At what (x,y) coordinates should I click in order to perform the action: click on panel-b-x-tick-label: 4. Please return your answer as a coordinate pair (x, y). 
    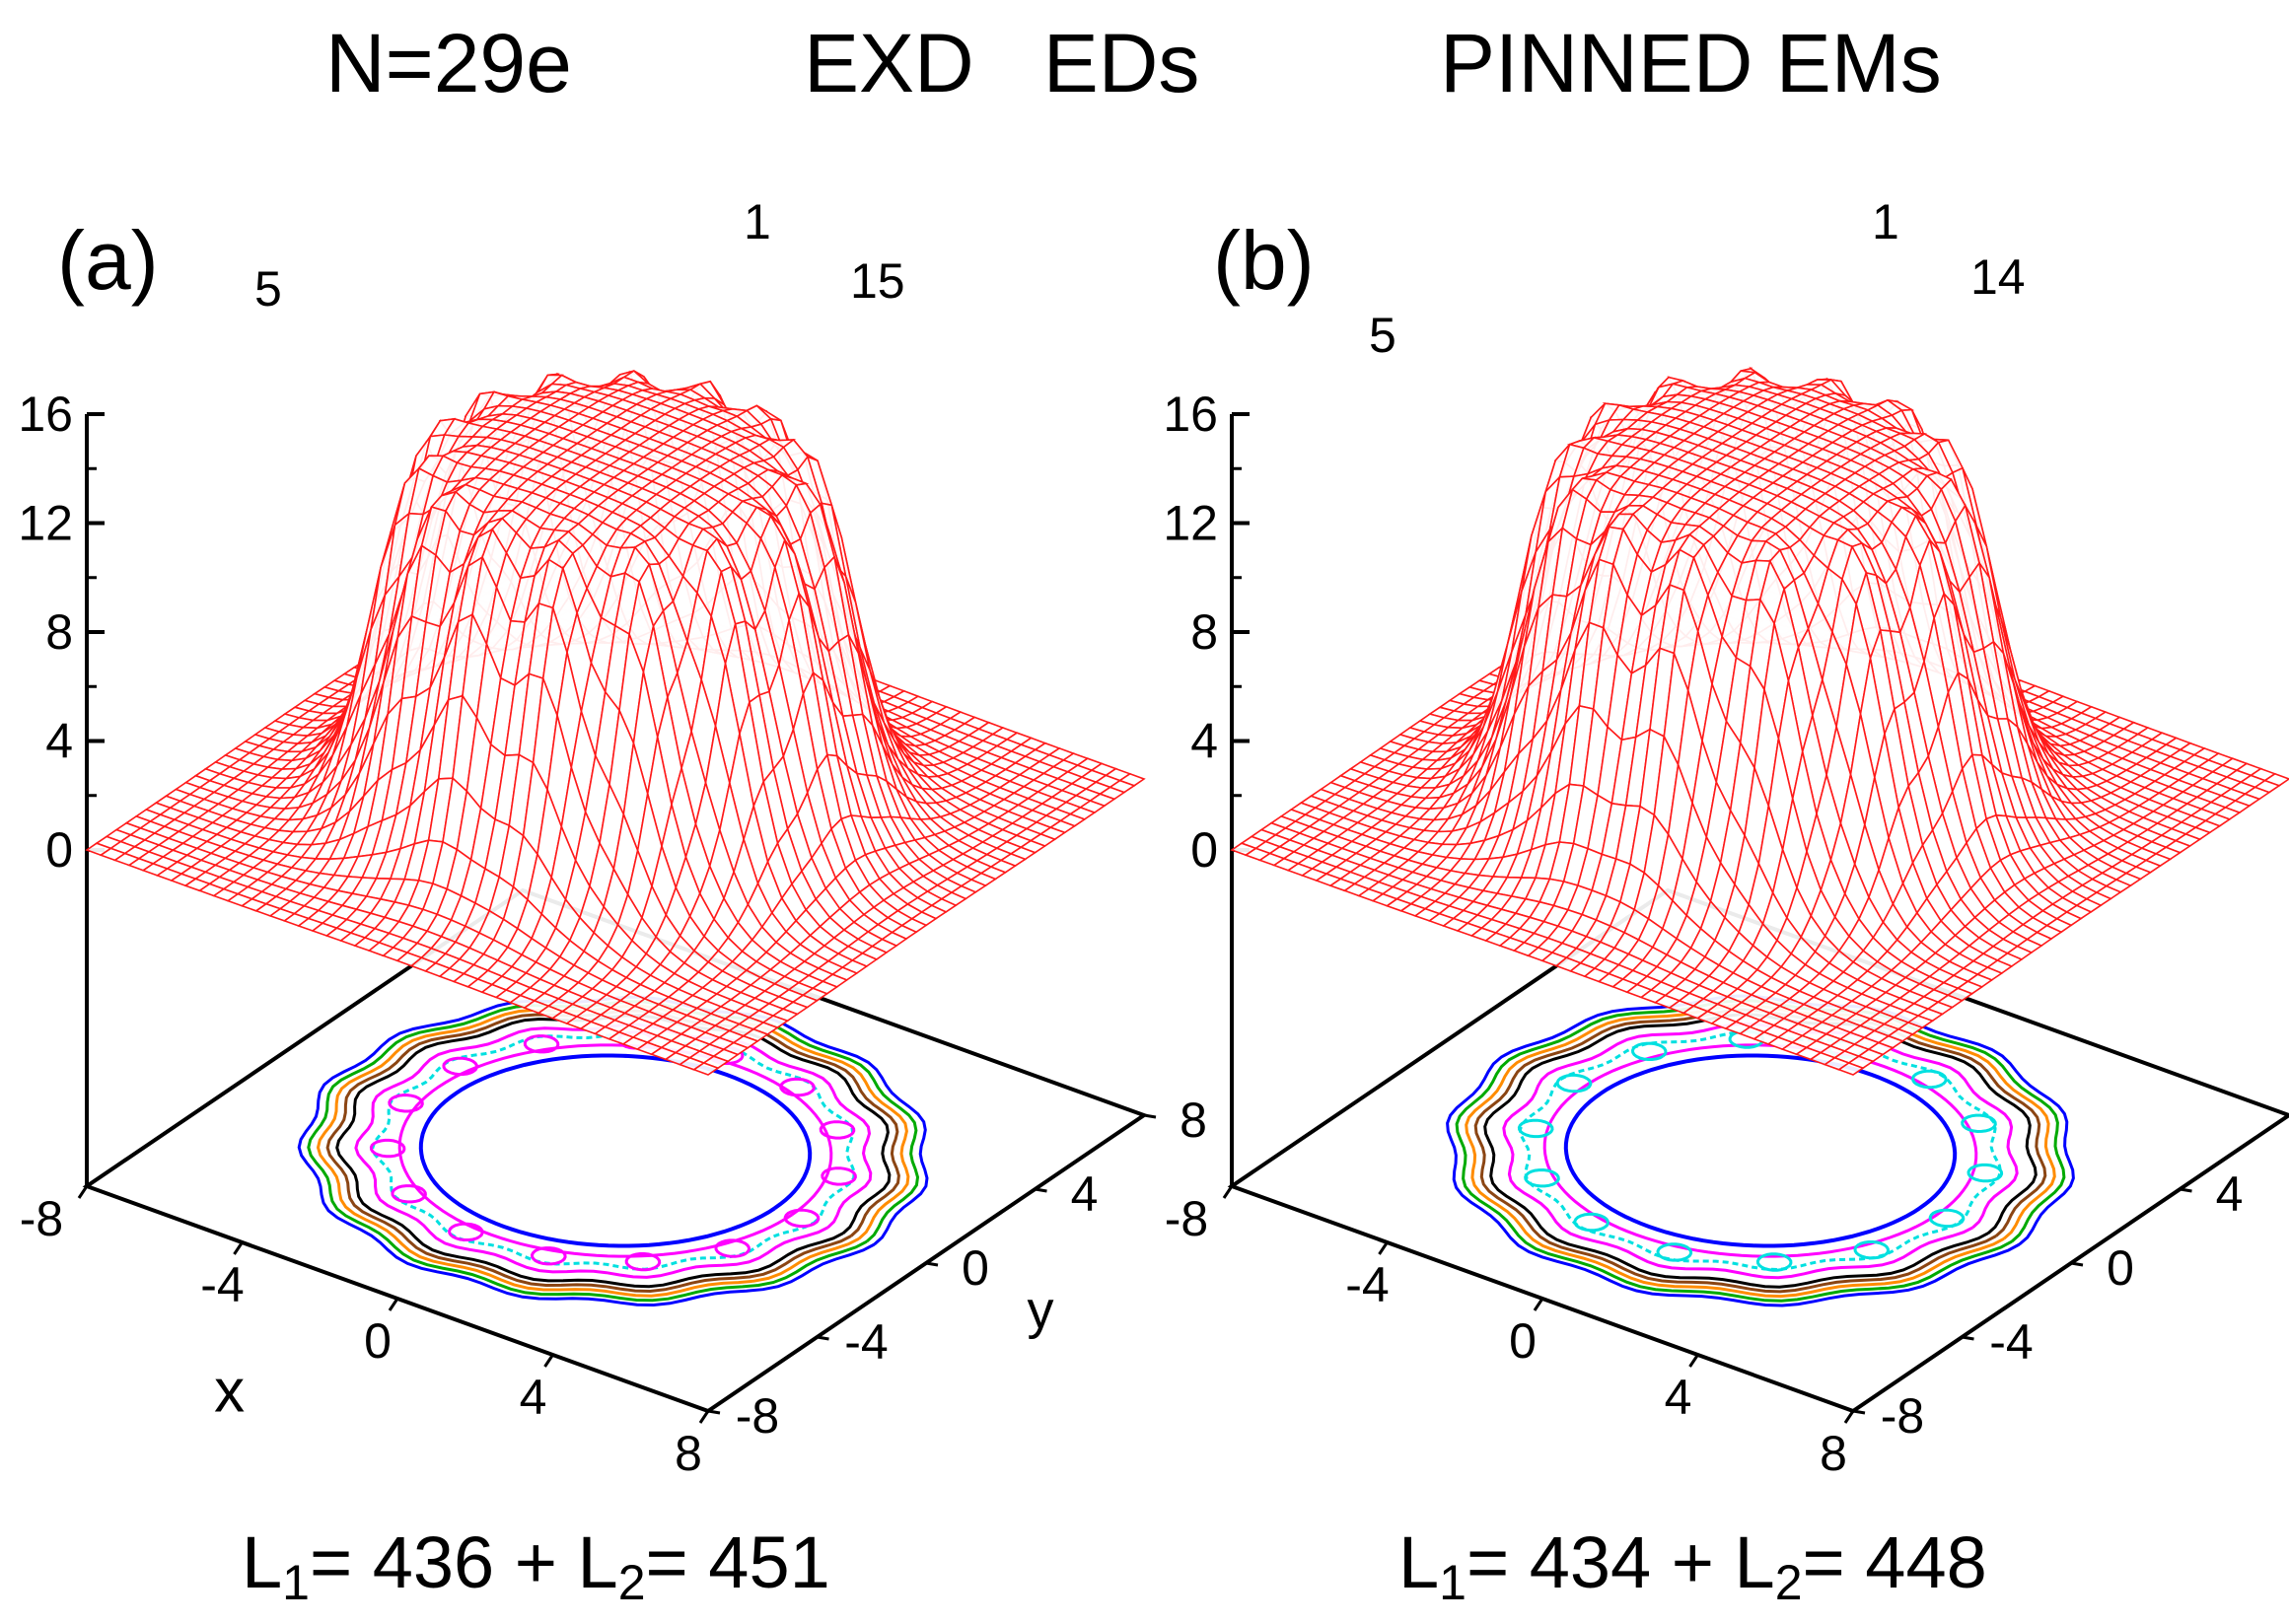
    Looking at the image, I should click on (1678, 1398).